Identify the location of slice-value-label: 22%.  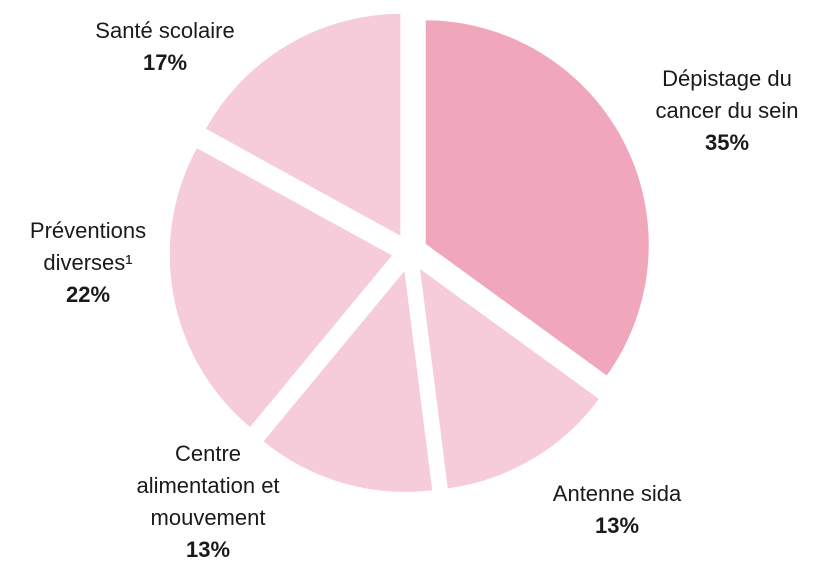
(88, 294).